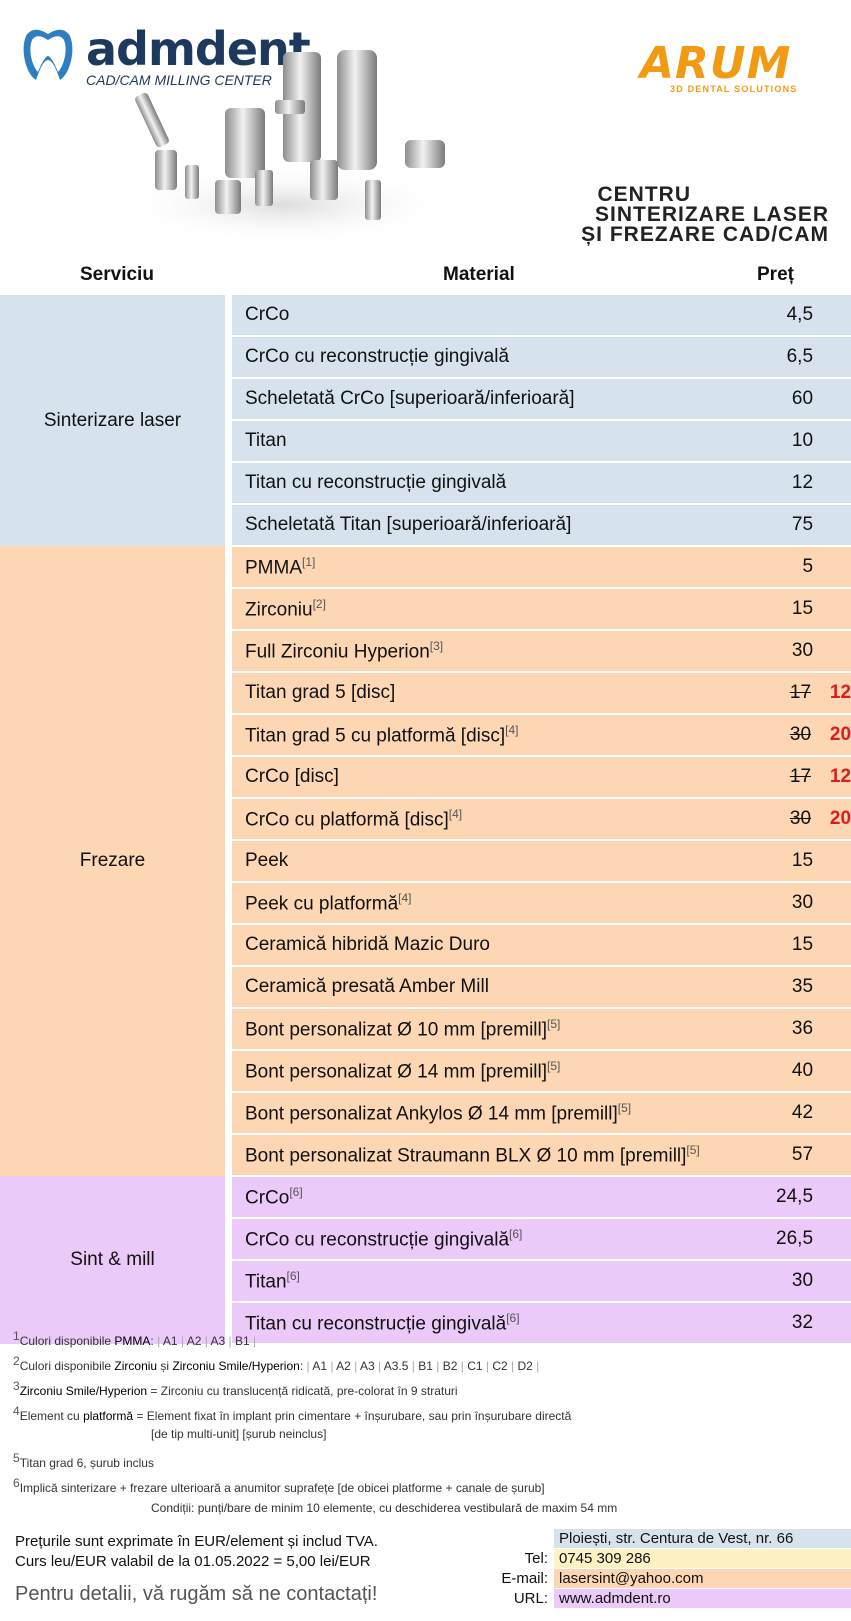  I want to click on price-value: 35, so click(802, 986).